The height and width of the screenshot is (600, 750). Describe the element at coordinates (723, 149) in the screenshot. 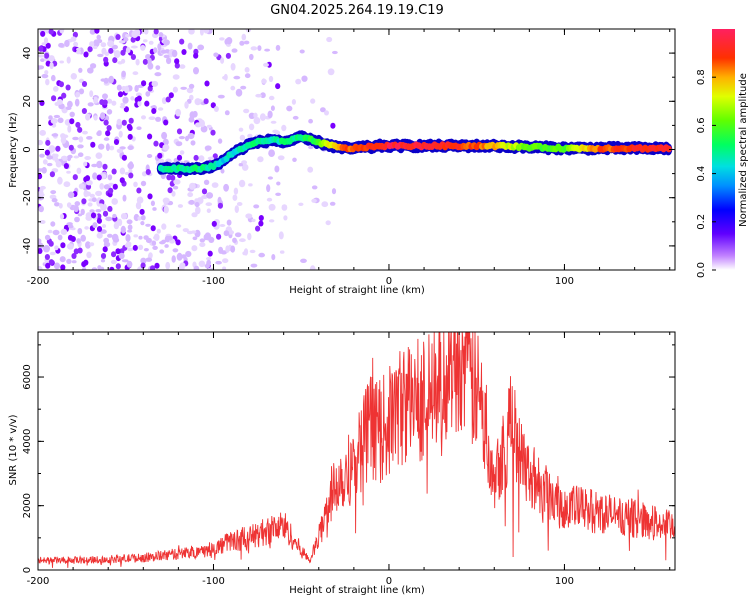

I see `colorbar-gradient` at that location.